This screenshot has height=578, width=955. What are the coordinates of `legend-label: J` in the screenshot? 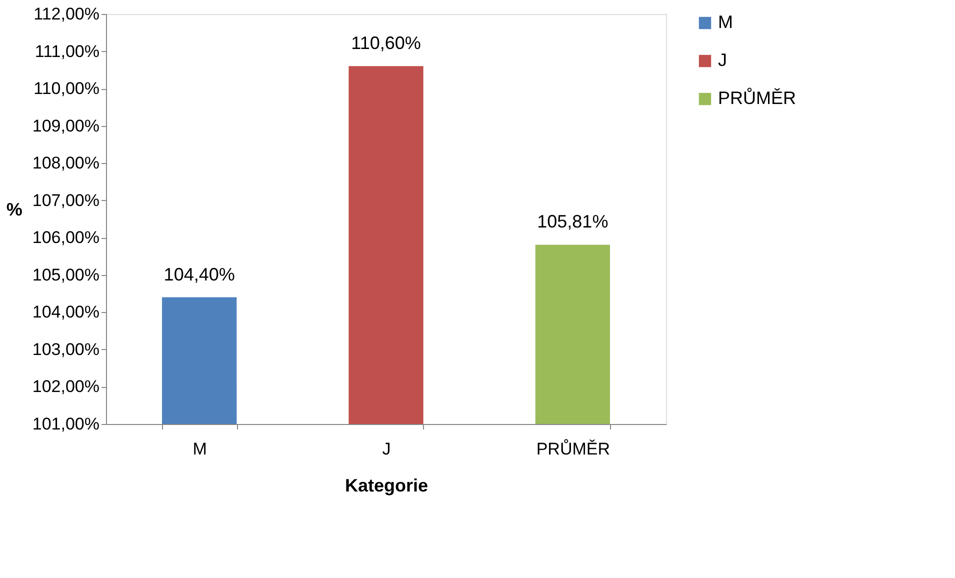 It's located at (722, 60).